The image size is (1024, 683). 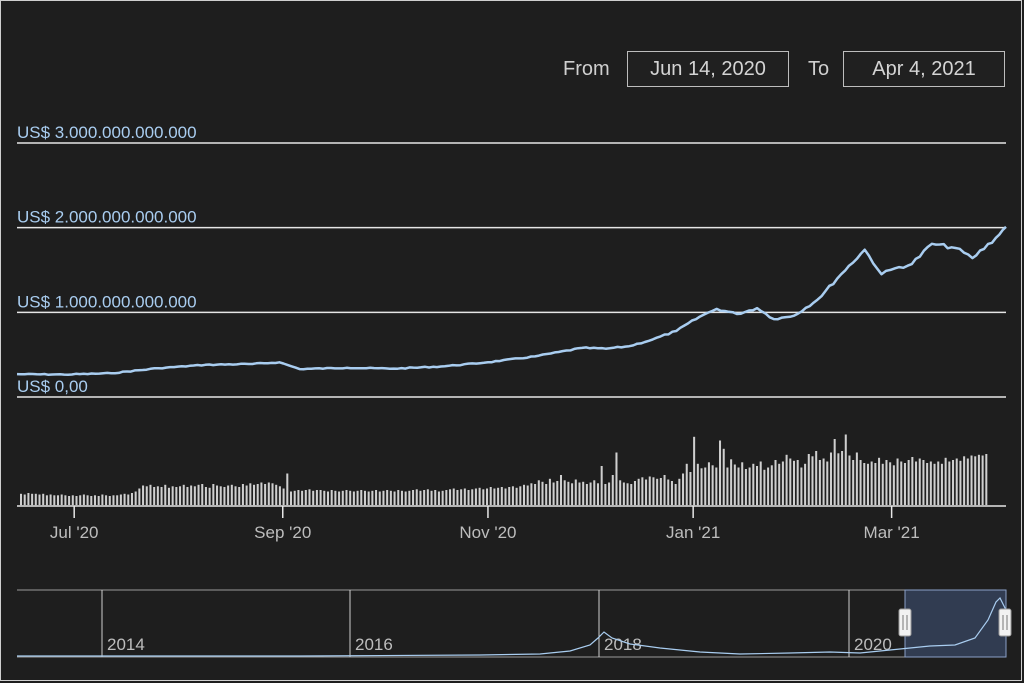 I want to click on from-date-input: Jun 14, 2020, so click(x=708, y=69).